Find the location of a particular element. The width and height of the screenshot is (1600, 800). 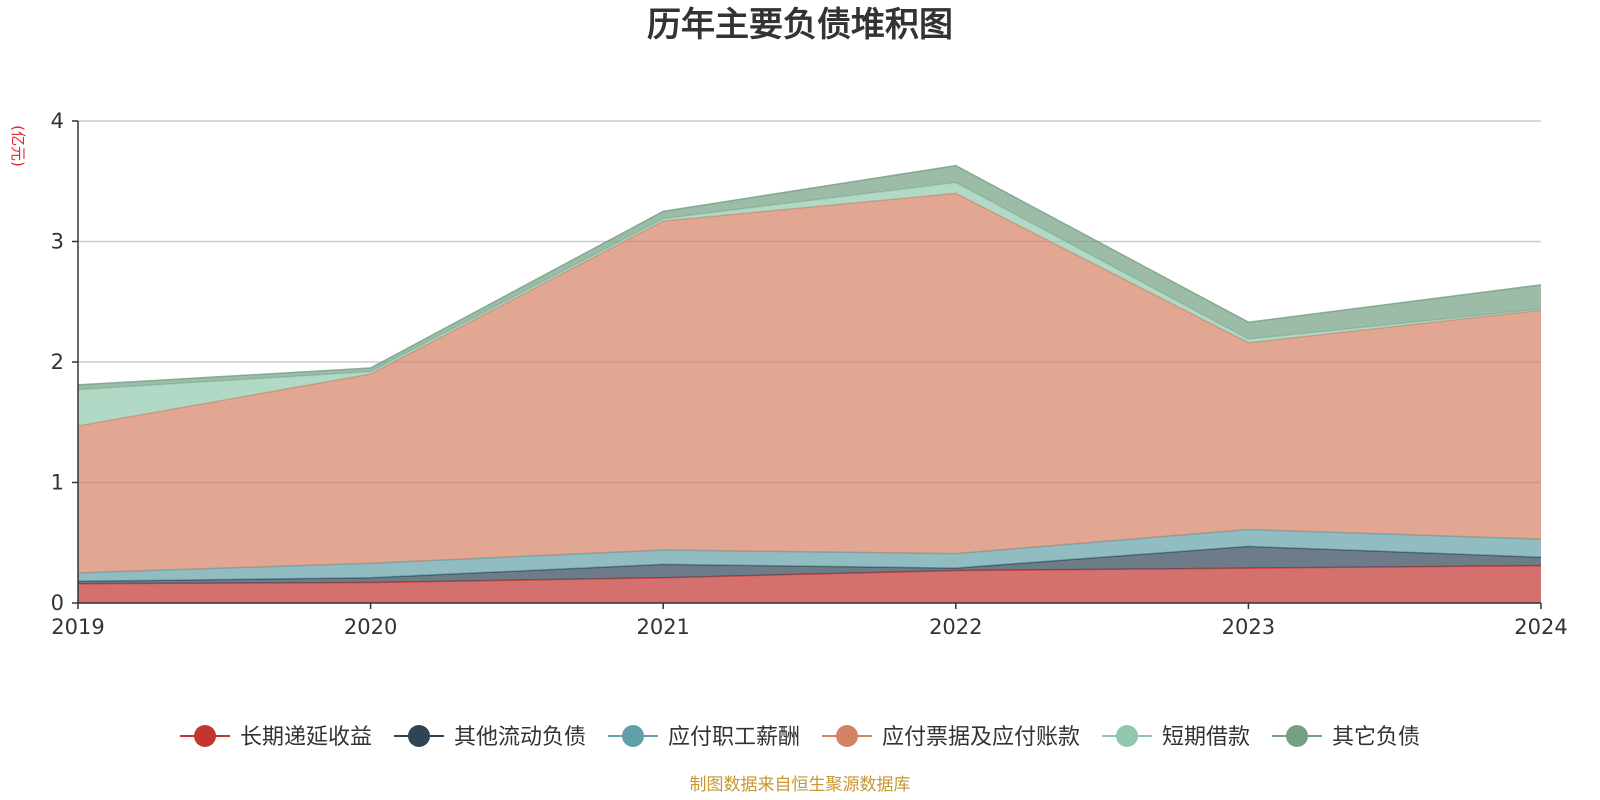

y-tick-label-3: 3 is located at coordinates (57, 242).